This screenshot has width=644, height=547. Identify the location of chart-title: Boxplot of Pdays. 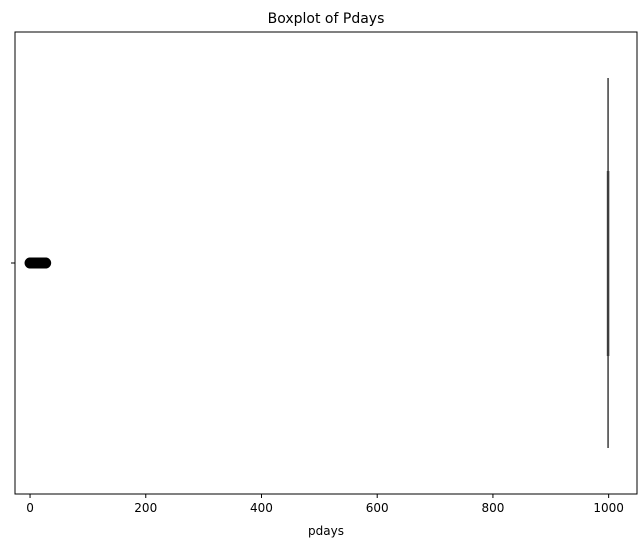
(326, 19).